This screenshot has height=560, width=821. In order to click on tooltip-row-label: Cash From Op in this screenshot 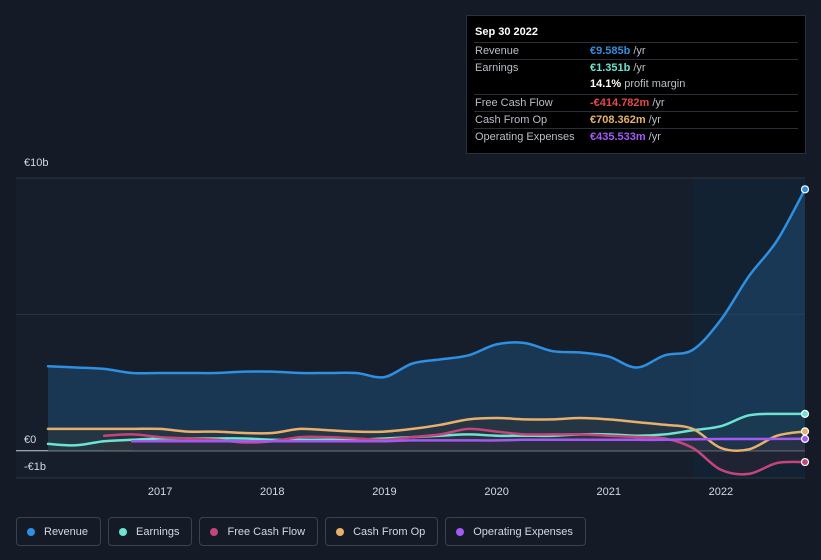, I will do `click(511, 119)`.